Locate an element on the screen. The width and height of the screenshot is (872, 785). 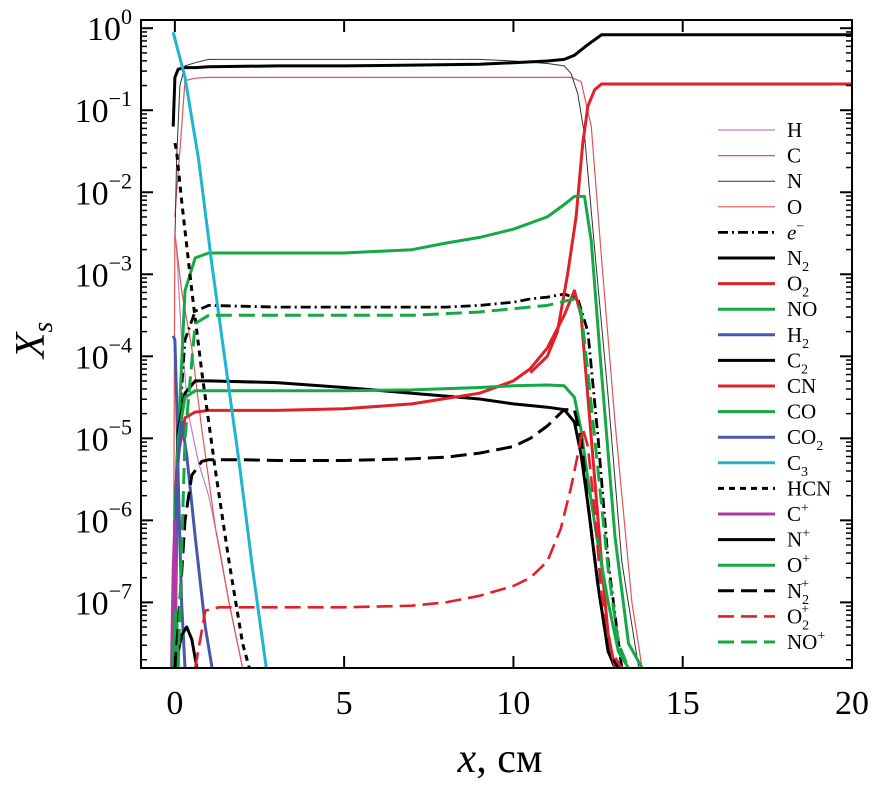
legend-label-H: H is located at coordinates (794, 130).